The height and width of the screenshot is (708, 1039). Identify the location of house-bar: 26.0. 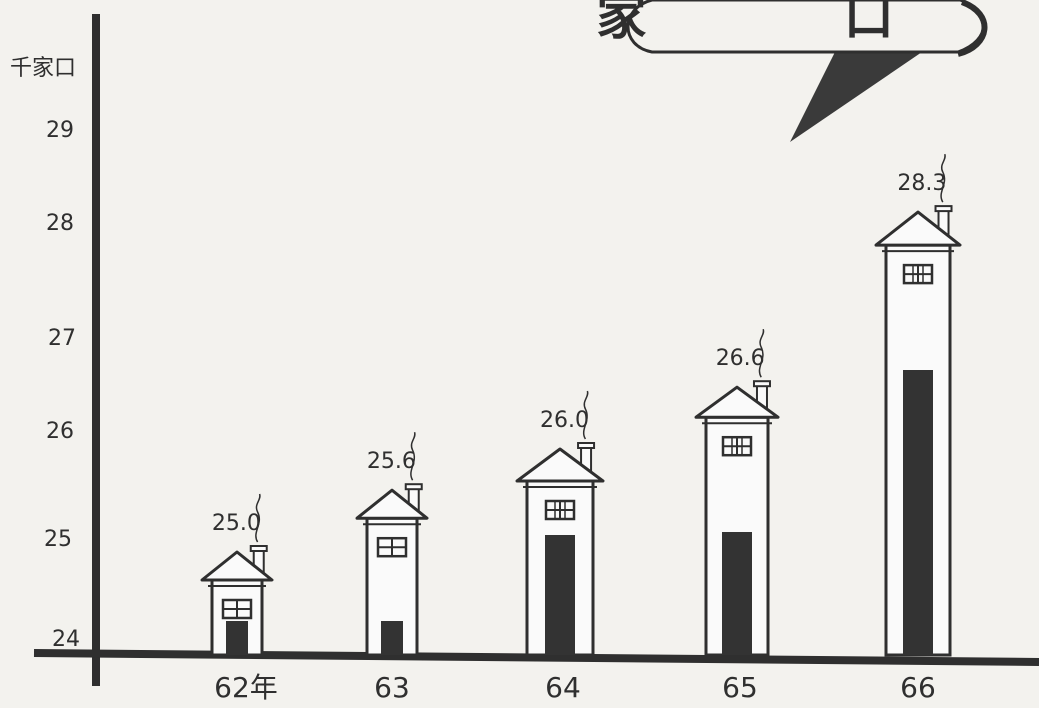
(560, 523).